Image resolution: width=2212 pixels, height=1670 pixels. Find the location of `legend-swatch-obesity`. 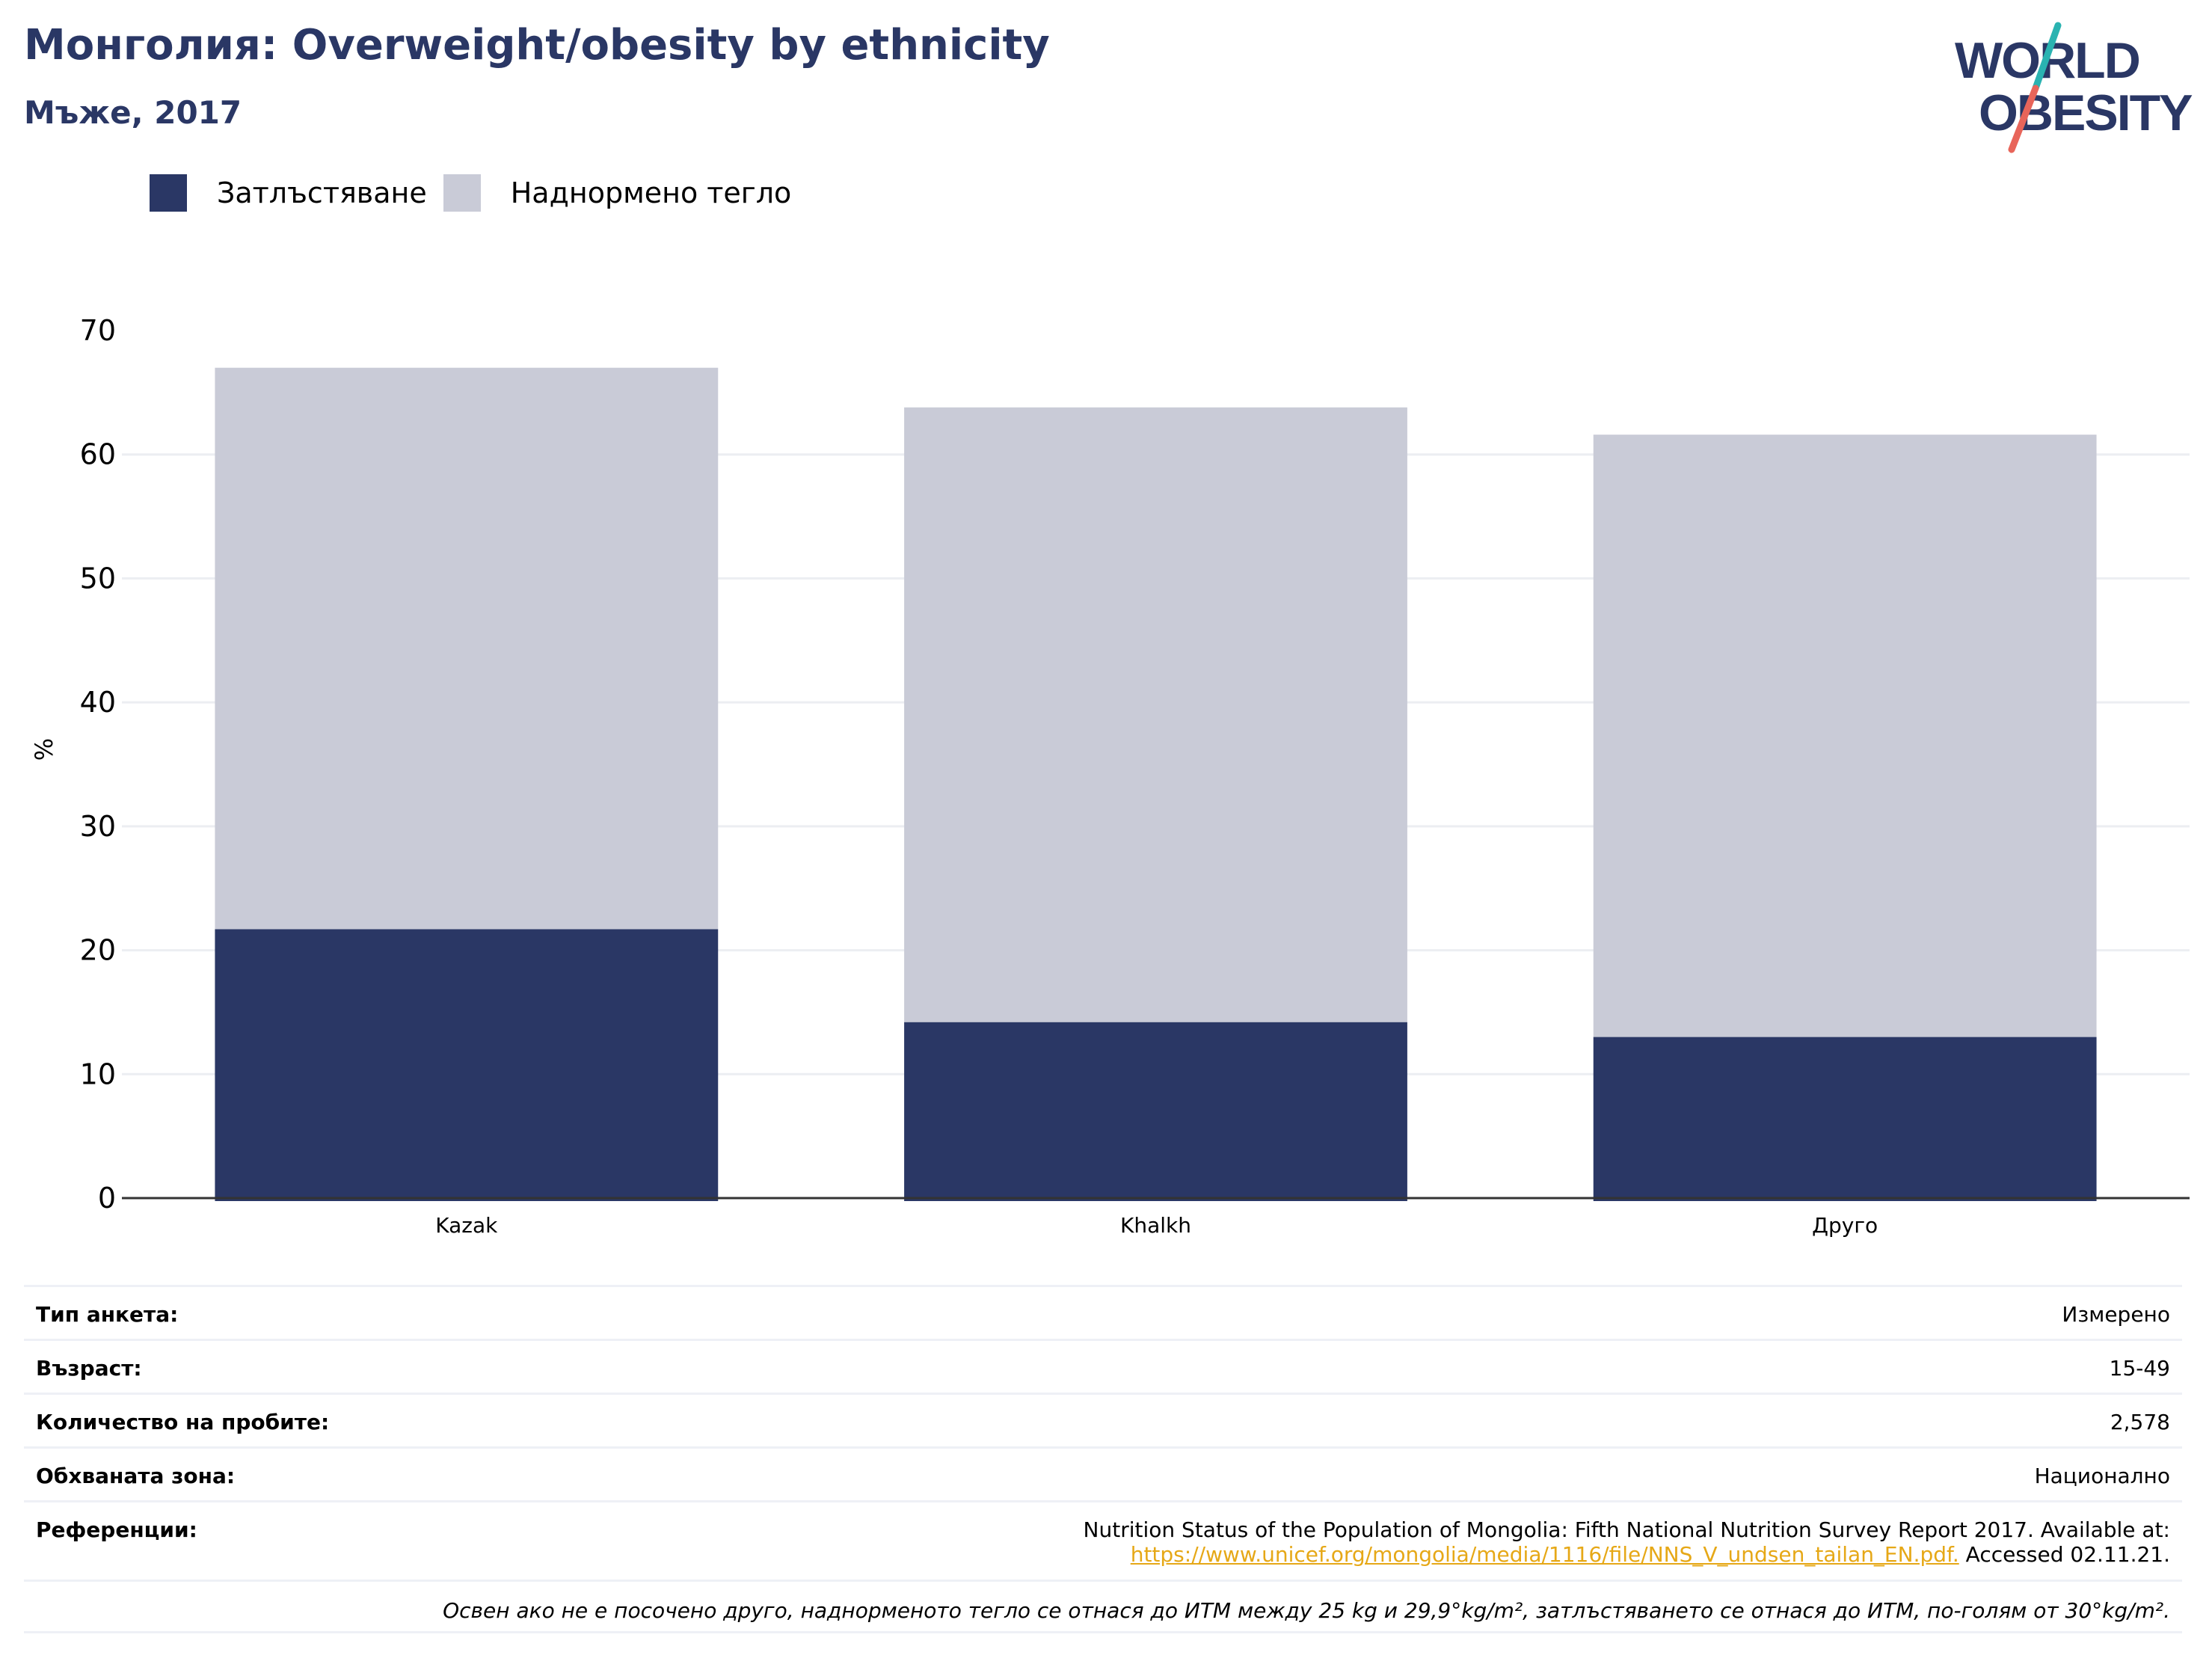

legend-swatch-obesity is located at coordinates (168, 193).